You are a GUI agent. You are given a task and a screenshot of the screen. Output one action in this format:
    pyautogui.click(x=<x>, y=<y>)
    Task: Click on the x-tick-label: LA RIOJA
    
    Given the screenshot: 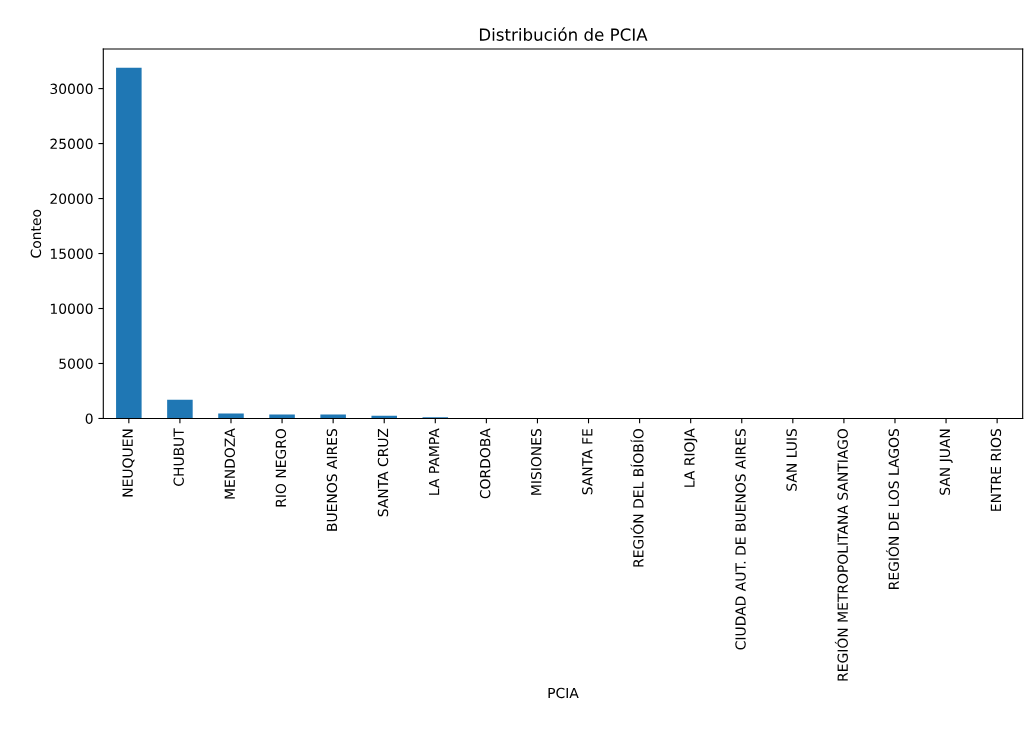 What is the action you would take?
    pyautogui.click(x=691, y=457)
    